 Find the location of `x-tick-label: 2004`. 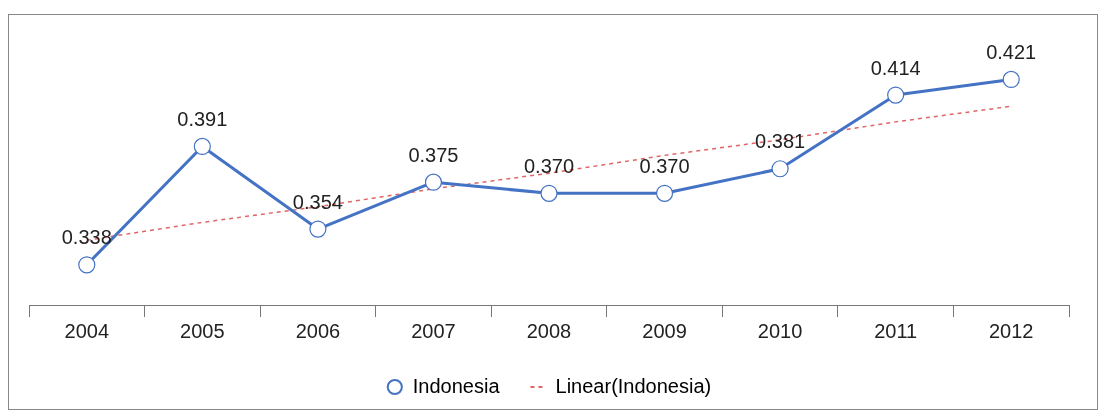

x-tick-label: 2004 is located at coordinates (87, 330).